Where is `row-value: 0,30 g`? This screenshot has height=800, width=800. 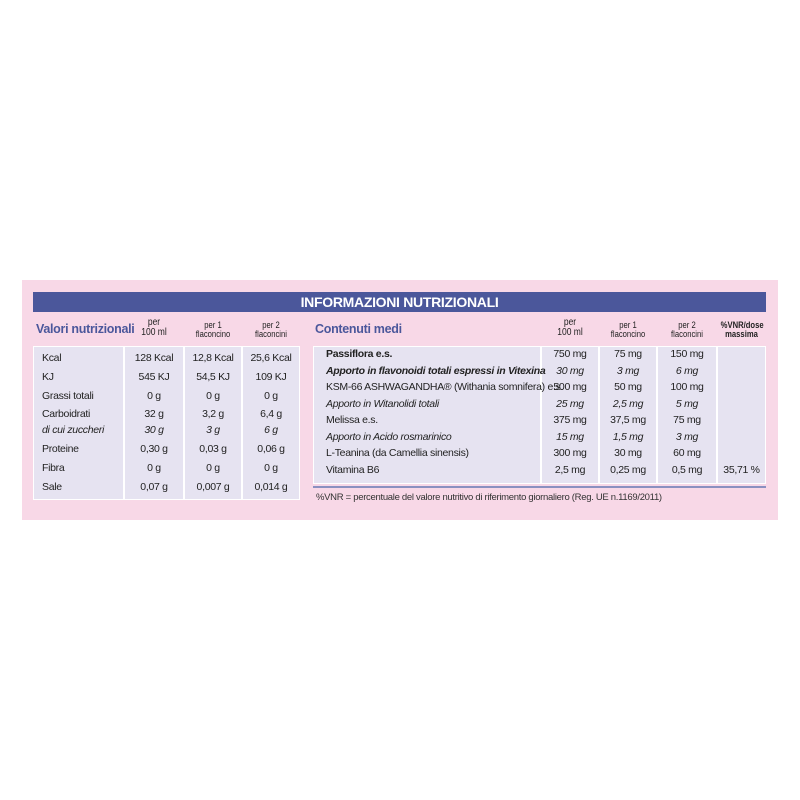
row-value: 0,30 g is located at coordinates (154, 449).